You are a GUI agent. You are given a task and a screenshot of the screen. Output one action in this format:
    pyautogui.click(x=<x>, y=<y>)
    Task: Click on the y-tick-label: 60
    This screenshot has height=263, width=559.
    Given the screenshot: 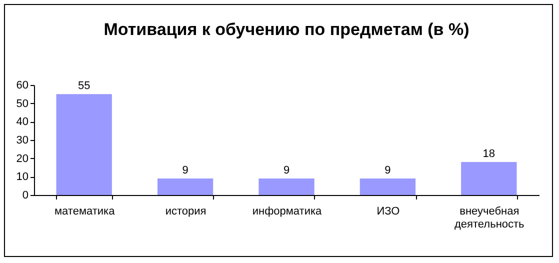 What is the action you would take?
    pyautogui.click(x=22, y=86)
    